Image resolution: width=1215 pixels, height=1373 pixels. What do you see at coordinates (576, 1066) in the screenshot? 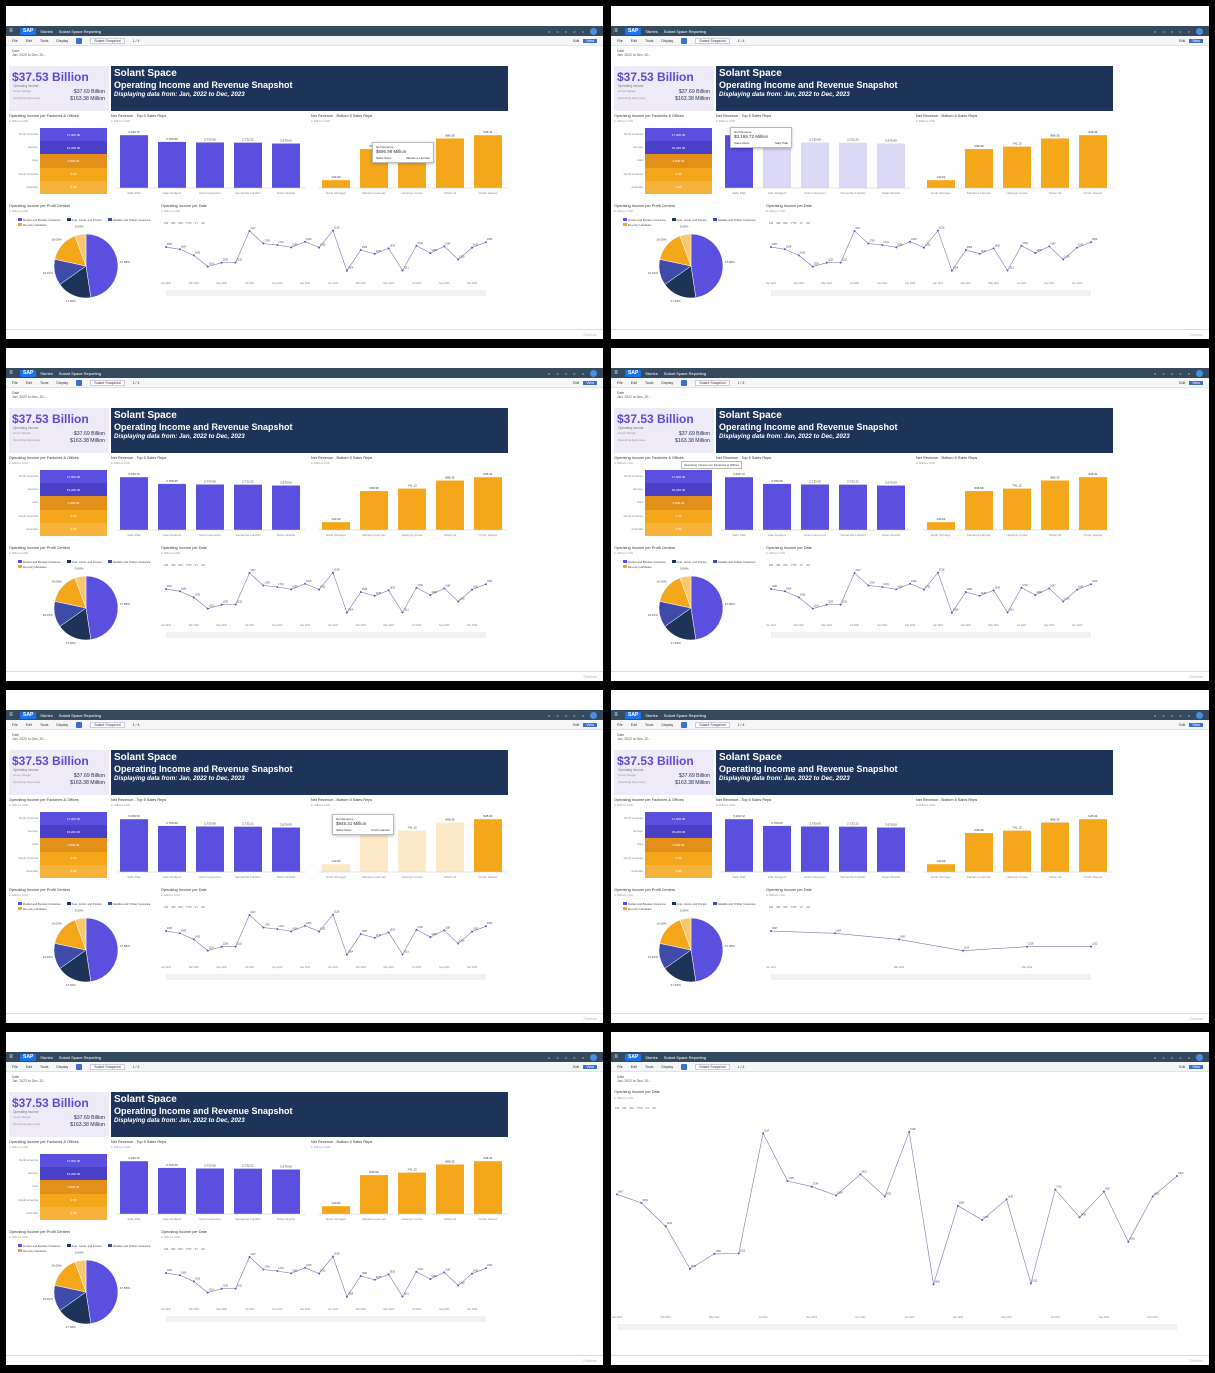
I see `edit-button: Edit` at bounding box center [576, 1066].